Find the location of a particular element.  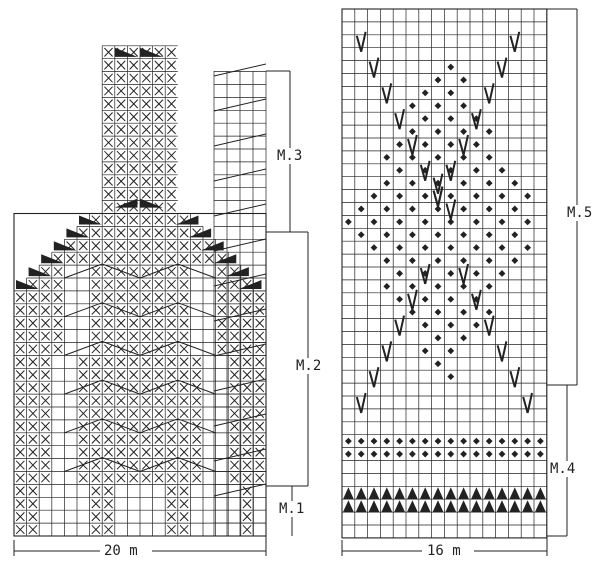

right-width-label: 16 m is located at coordinates (444, 551).